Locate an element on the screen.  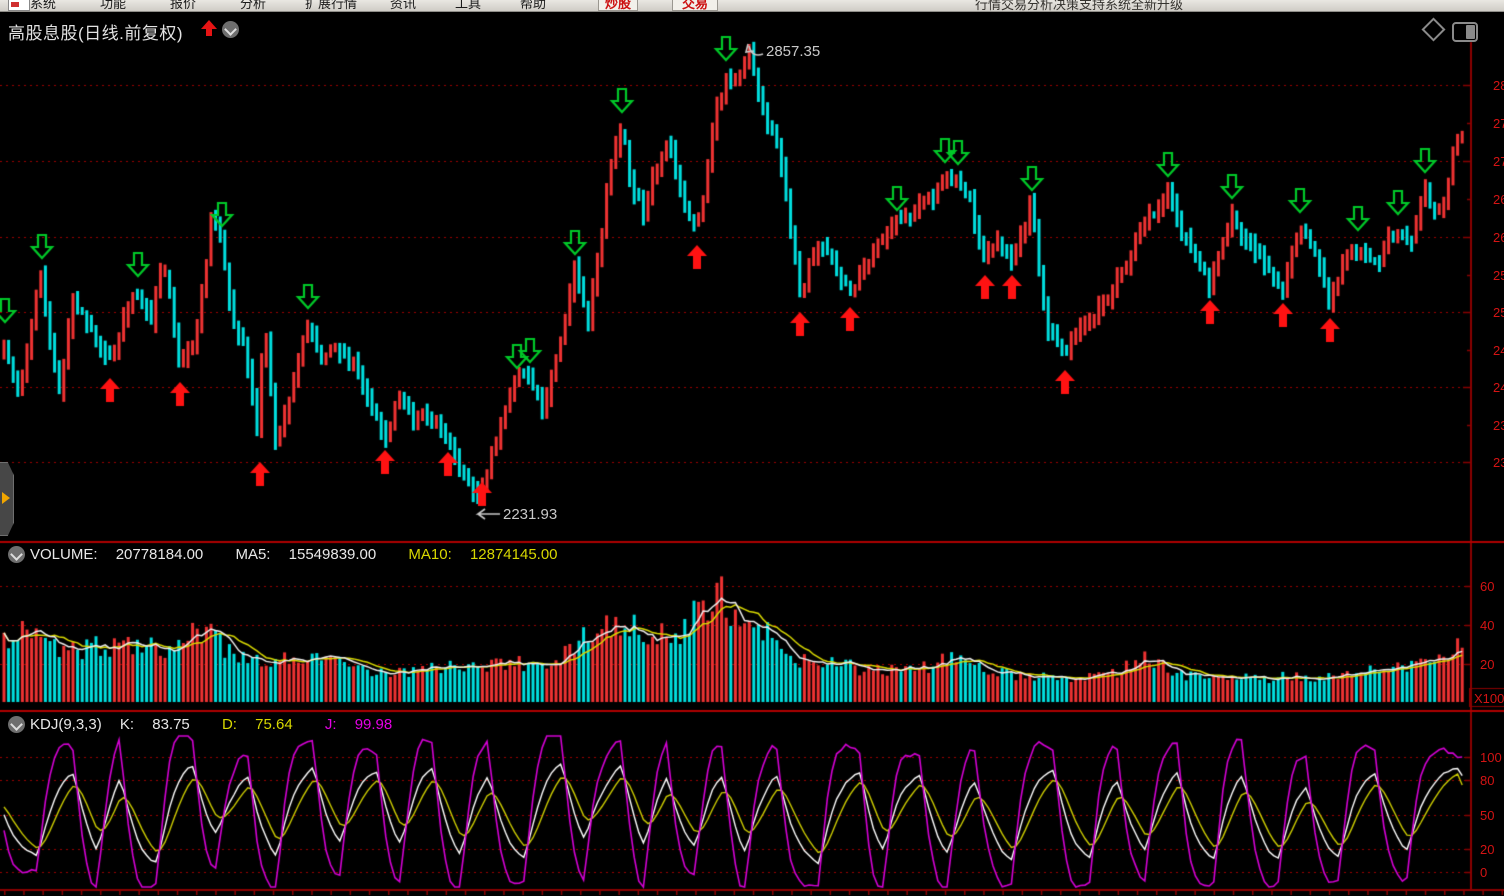
ma10-label: MA10: is located at coordinates (430, 554).